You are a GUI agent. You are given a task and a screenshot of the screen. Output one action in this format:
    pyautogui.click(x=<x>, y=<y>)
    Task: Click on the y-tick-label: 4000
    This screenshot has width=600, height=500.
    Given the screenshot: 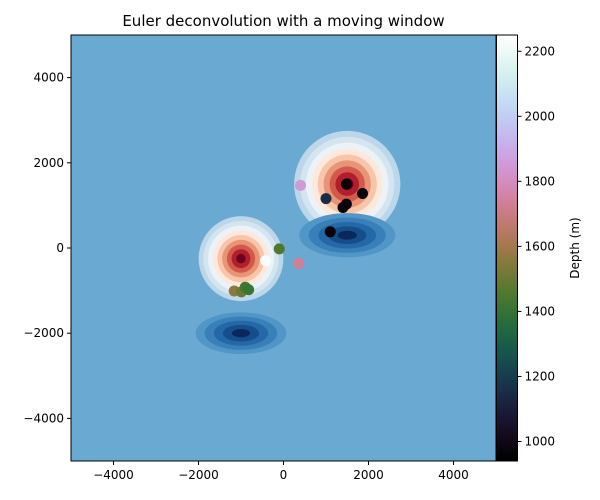 What is the action you would take?
    pyautogui.click(x=48, y=78)
    